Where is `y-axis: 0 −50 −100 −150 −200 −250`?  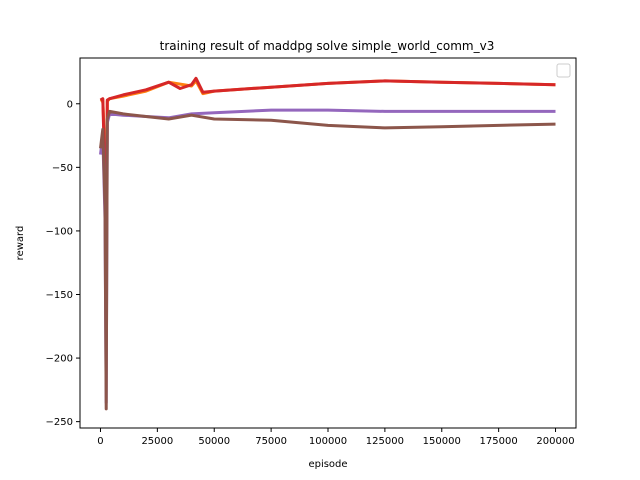
y-axis: 0 −50 −100 −150 −200 −250 is located at coordinates (63, 263).